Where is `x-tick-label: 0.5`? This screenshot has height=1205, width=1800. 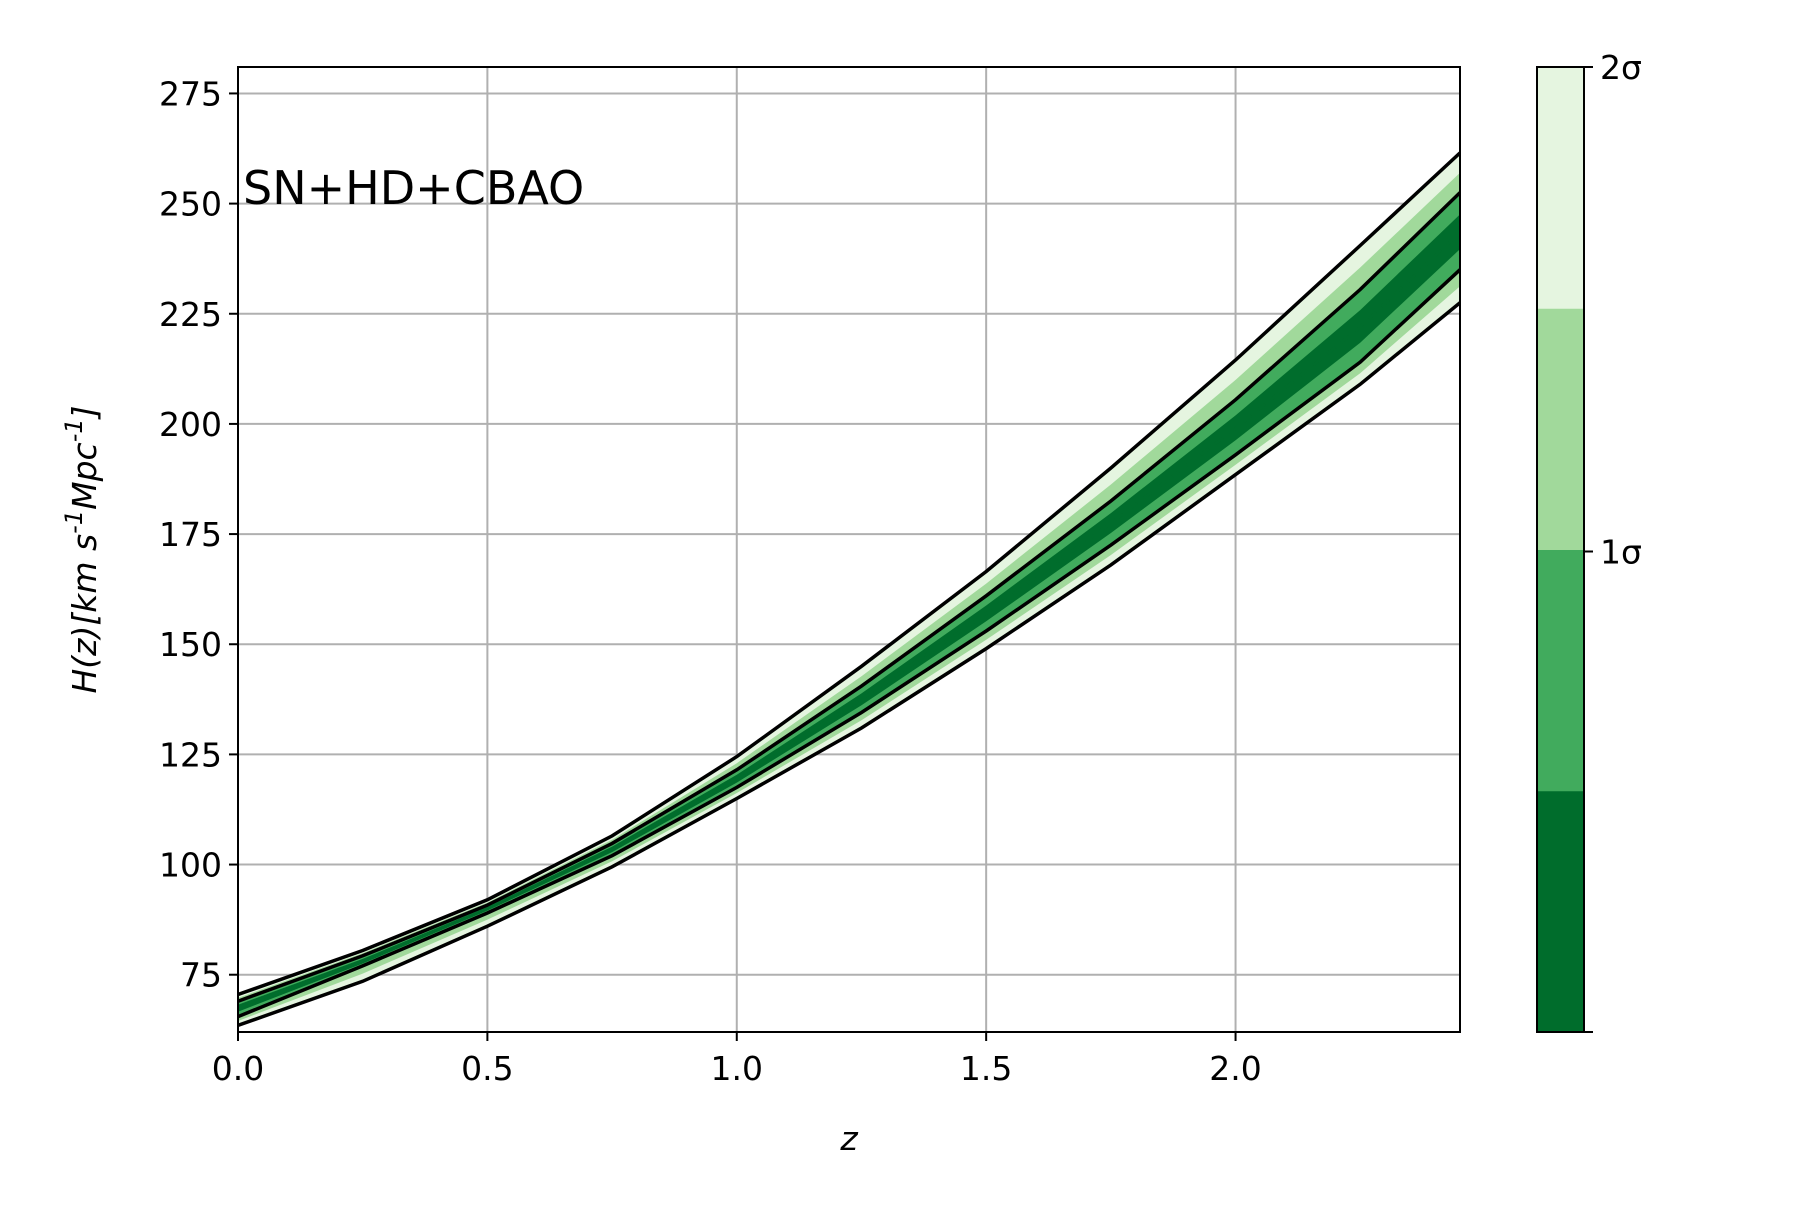 x-tick-label: 0.5 is located at coordinates (487, 1068).